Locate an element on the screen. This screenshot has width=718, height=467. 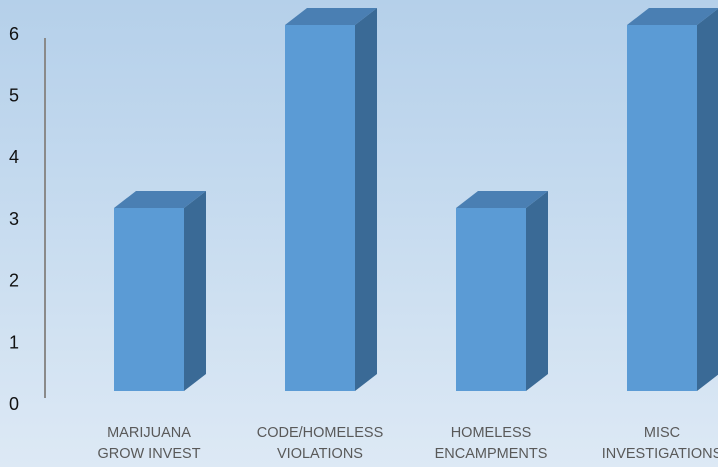
y-tick-label-5: 5 is located at coordinates (14, 96).